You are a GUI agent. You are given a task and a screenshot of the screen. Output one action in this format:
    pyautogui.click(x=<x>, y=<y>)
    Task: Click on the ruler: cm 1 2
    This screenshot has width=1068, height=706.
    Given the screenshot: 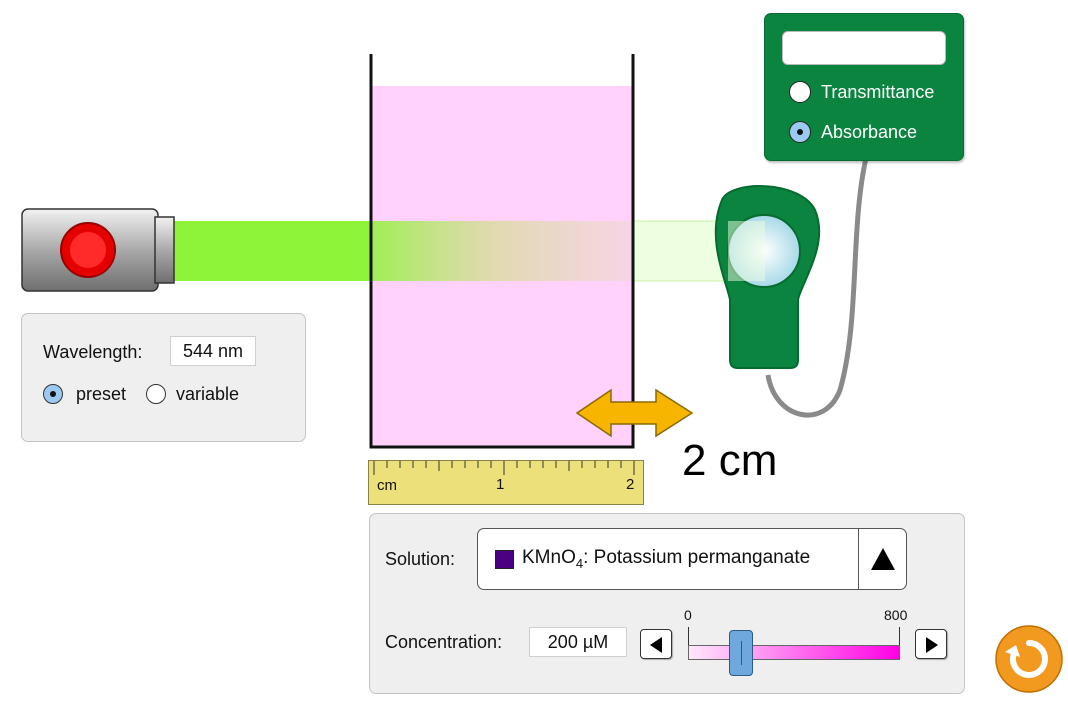 What is the action you would take?
    pyautogui.click(x=506, y=482)
    